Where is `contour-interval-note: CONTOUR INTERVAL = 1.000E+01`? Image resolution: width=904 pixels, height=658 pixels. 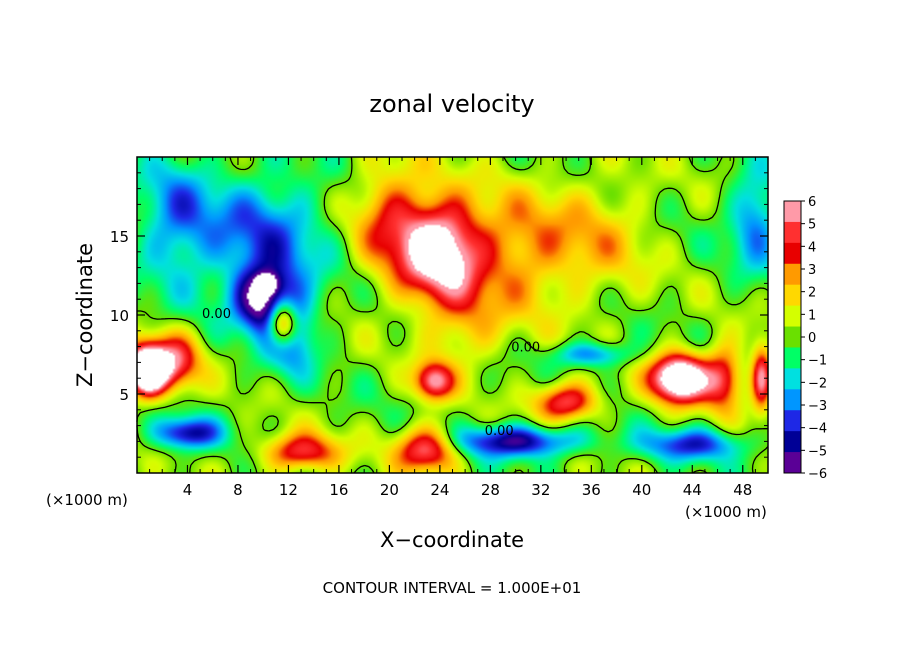 contour-interval-note: CONTOUR INTERVAL = 1.000E+01 is located at coordinates (452, 588).